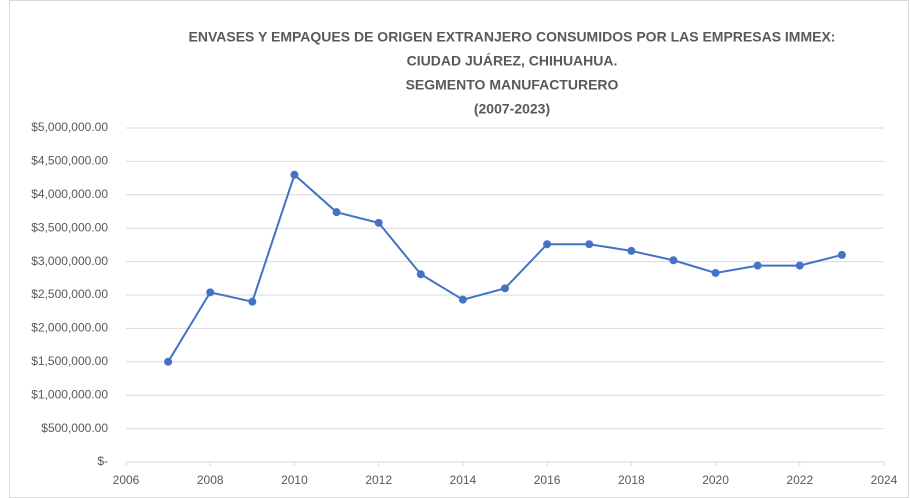 The height and width of the screenshot is (498, 910). I want to click on y-tick-label: $2,000,000.00, so click(69, 328).